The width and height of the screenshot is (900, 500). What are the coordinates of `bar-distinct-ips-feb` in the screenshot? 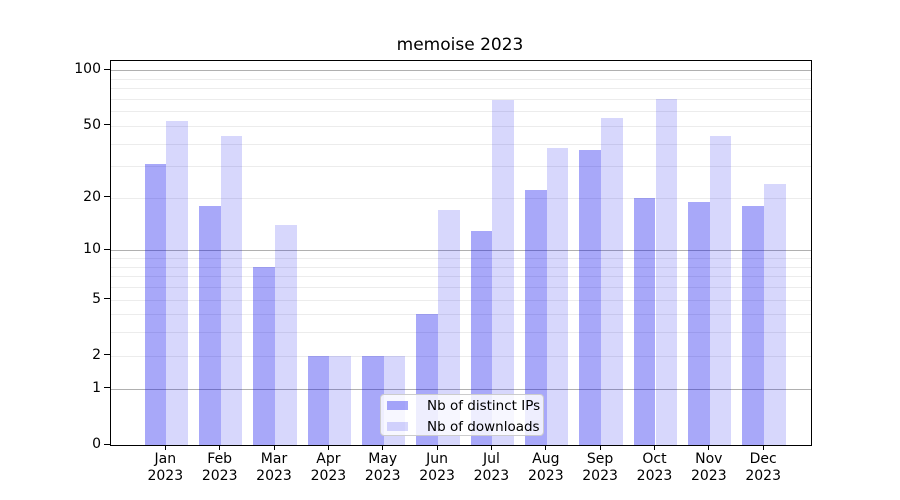 It's located at (210, 325).